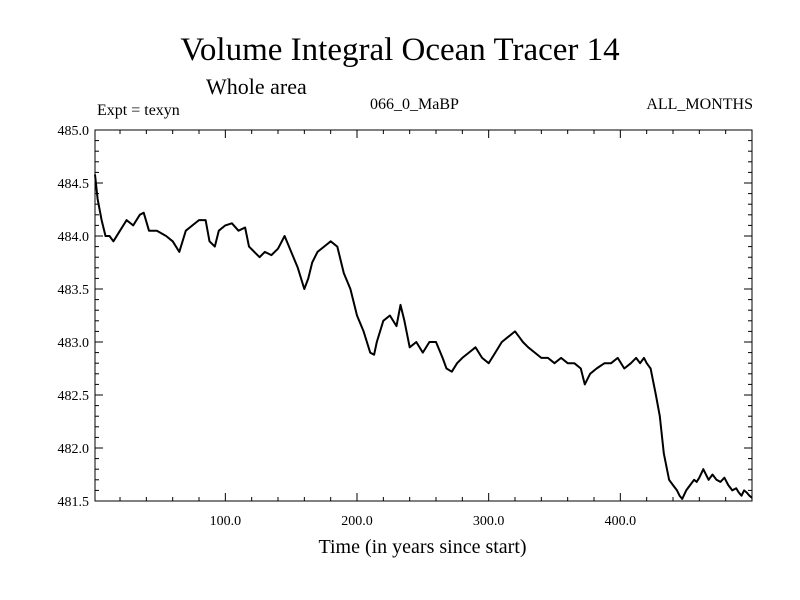 Image resolution: width=800 pixels, height=600 pixels. What do you see at coordinates (414, 104) in the screenshot?
I see `period-label: 066_0_MaBP` at bounding box center [414, 104].